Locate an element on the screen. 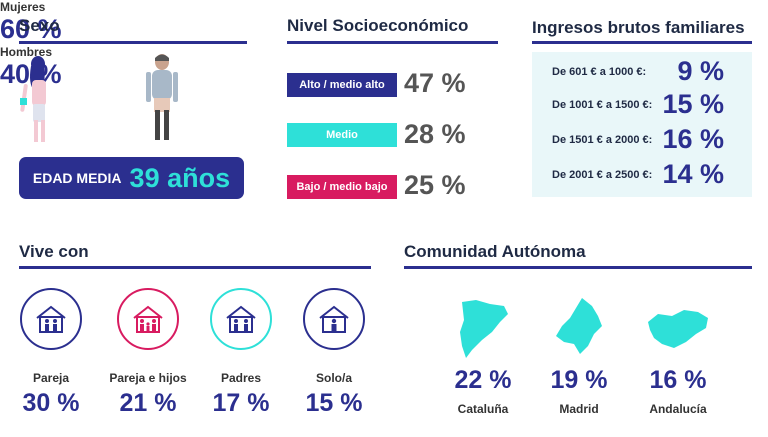 The image size is (768, 437). vive-pct-pareja-hijos: 21 % is located at coordinates (148, 403).